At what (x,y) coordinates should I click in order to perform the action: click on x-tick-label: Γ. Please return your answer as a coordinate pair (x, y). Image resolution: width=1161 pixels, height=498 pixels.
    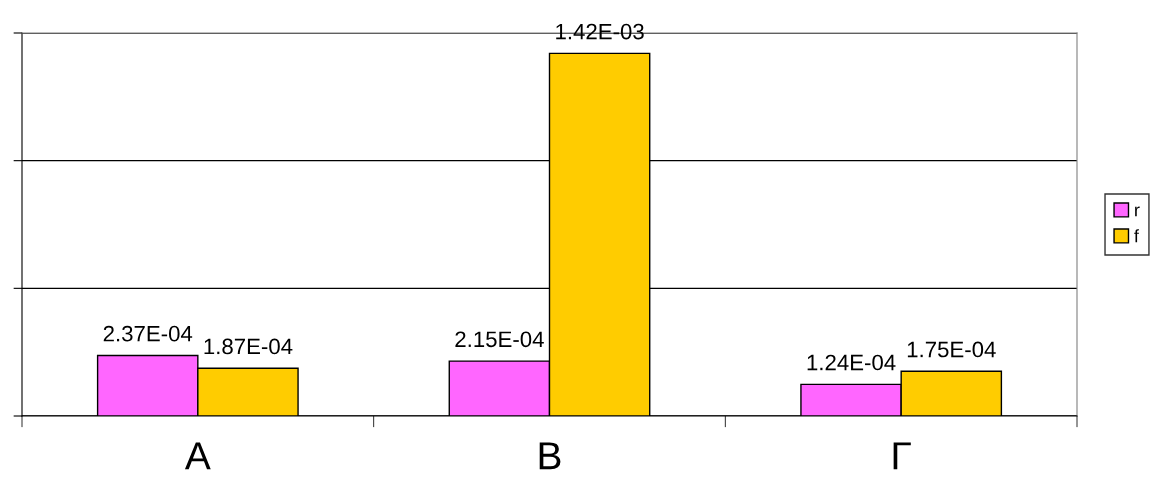
    Looking at the image, I should click on (902, 456).